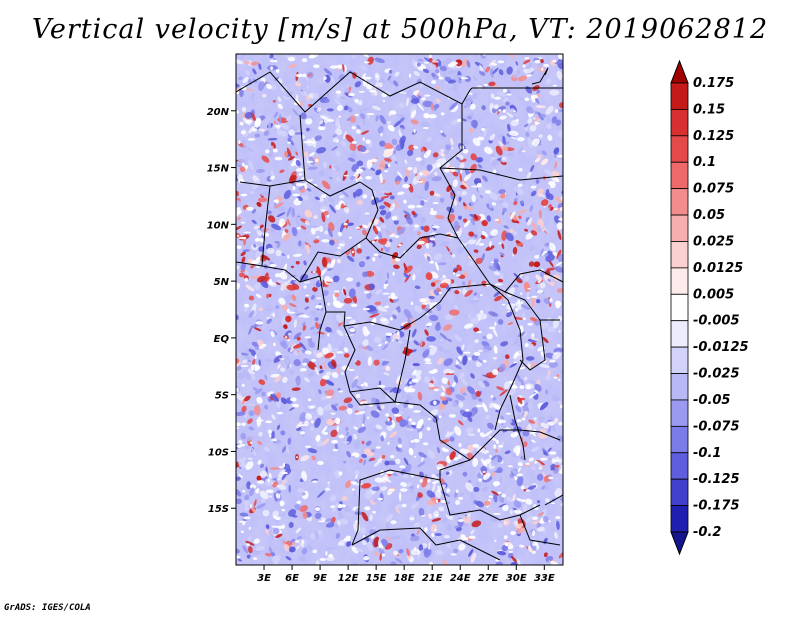  What do you see at coordinates (516, 578) in the screenshot?
I see `lon-tick-label: 30E` at bounding box center [516, 578].